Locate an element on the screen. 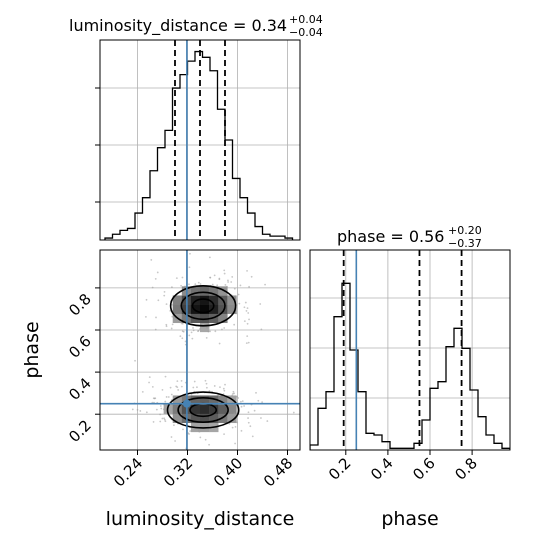  ytick-label: 0.2 is located at coordinates (80, 431).